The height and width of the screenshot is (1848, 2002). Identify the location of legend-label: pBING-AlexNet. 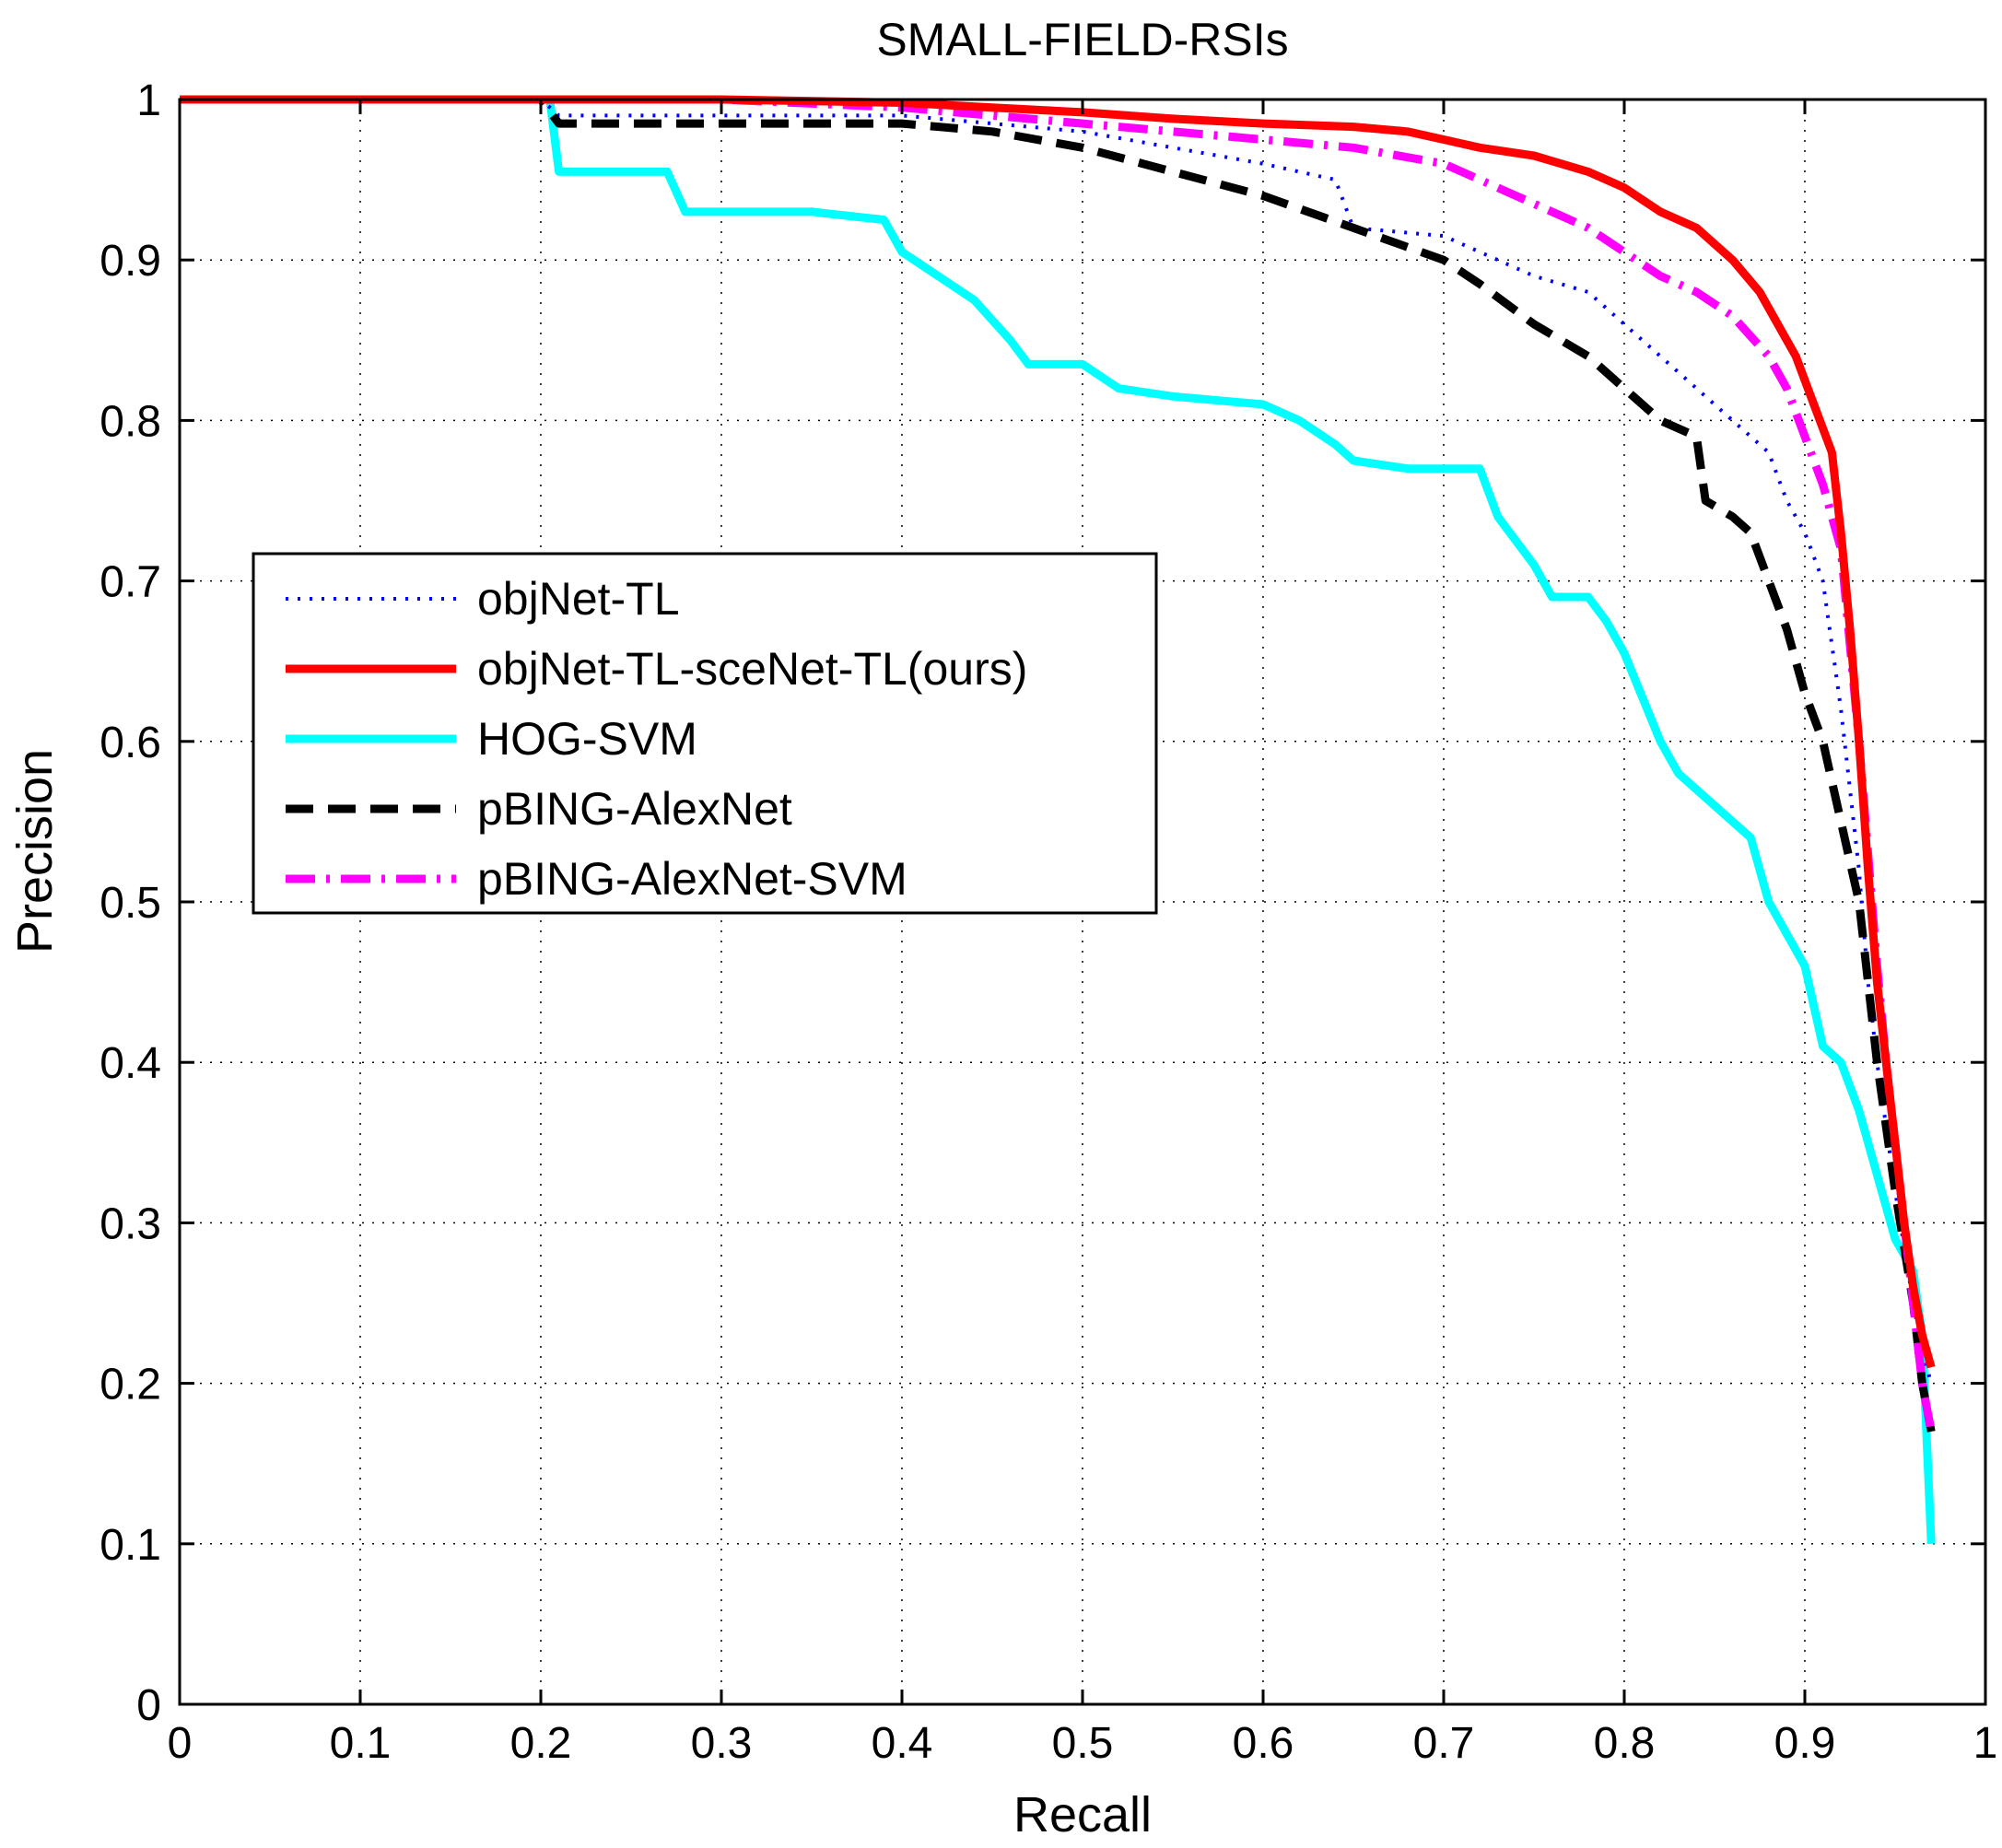
(634, 809).